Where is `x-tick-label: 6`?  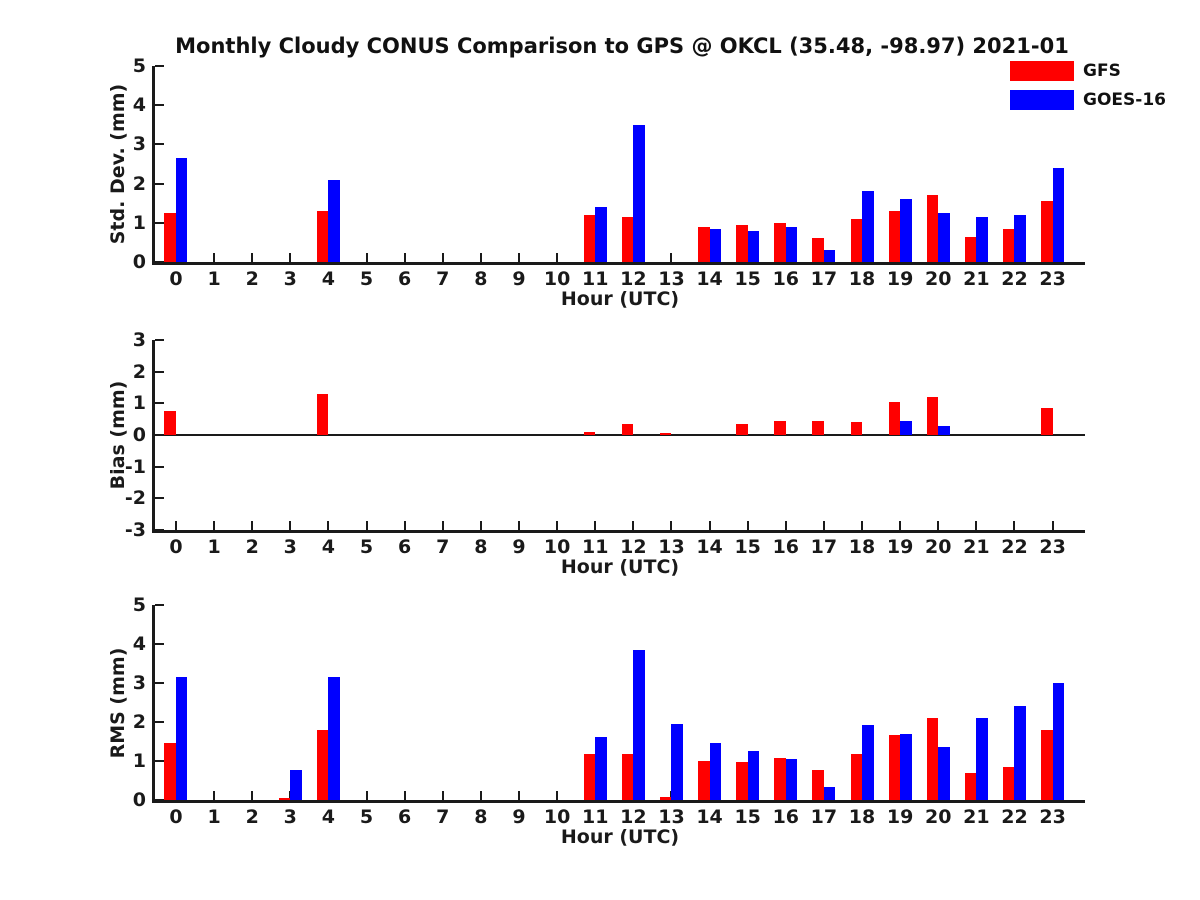
x-tick-label: 6 is located at coordinates (405, 547).